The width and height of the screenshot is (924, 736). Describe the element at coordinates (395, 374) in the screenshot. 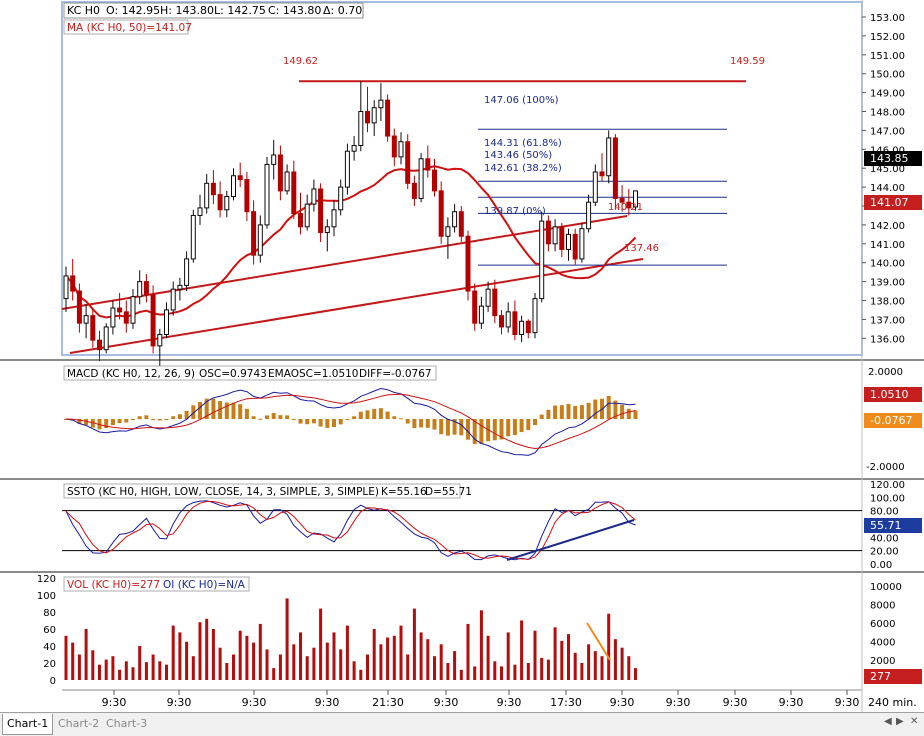

I see `svg-text: DIFF=-0.0767` at that location.